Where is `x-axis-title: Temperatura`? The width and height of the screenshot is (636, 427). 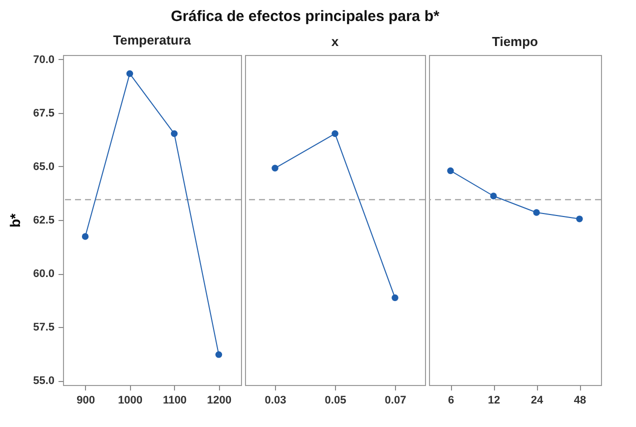 x-axis-title: Temperatura is located at coordinates (152, 40).